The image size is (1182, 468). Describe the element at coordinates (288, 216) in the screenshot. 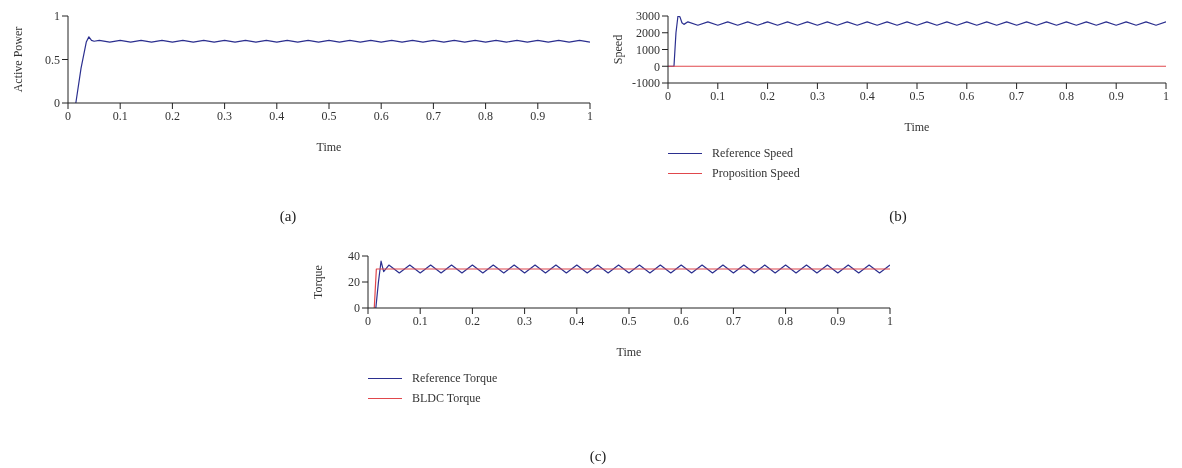

I see `text: (a)` at that location.